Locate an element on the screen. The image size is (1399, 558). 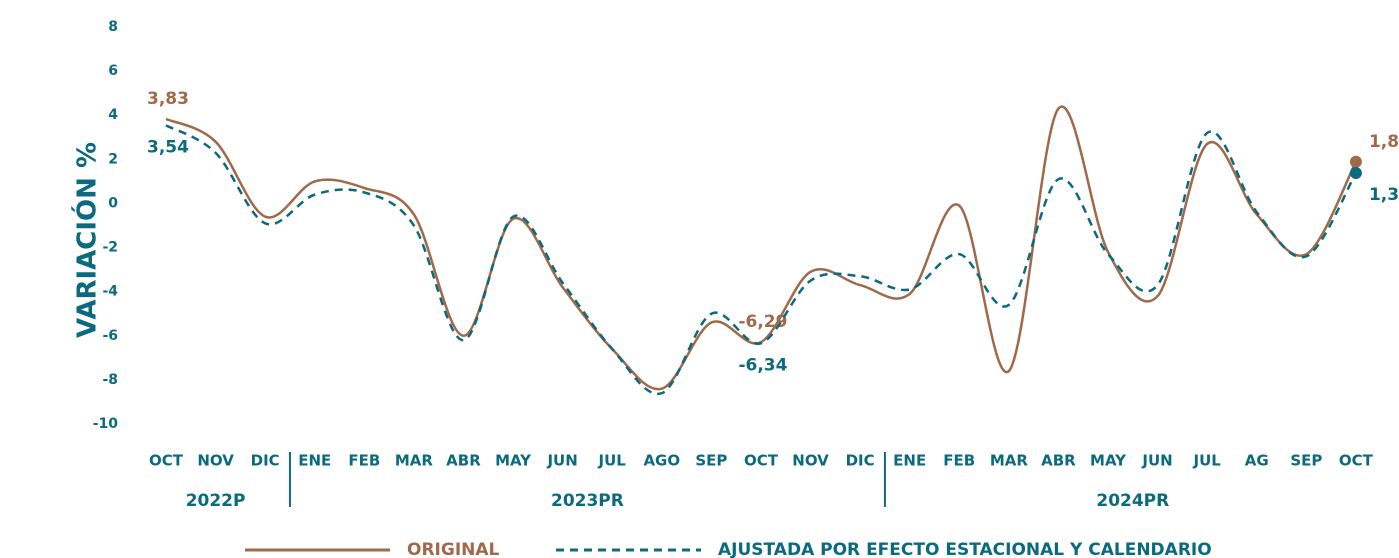
data-label: -6,34 is located at coordinates (762, 365).